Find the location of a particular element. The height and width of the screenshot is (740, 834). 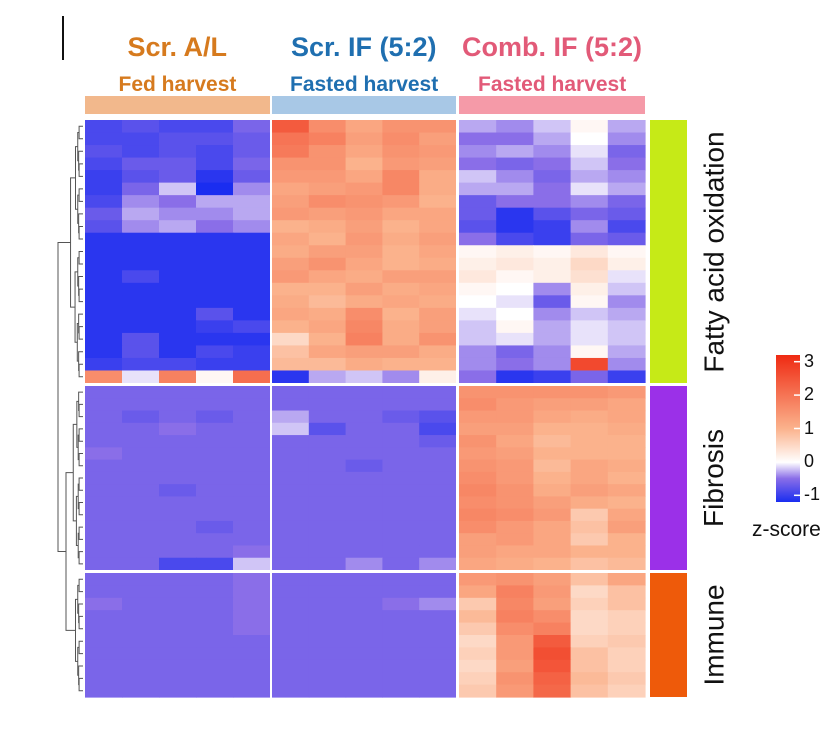

text-cursor is located at coordinates (63, 38).